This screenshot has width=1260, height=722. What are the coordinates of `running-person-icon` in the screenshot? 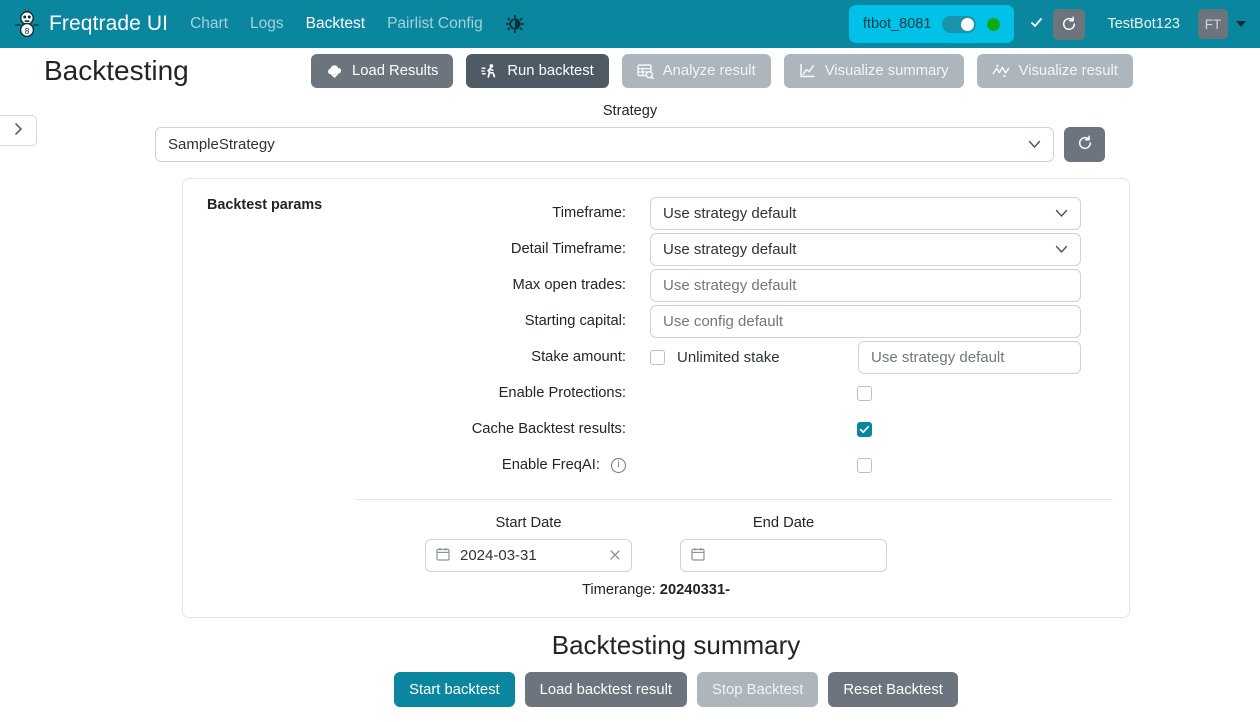 It's located at (489, 71).